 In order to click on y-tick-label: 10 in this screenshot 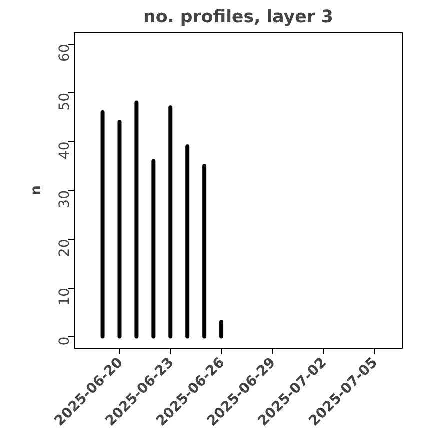, I will do `click(65, 297)`.